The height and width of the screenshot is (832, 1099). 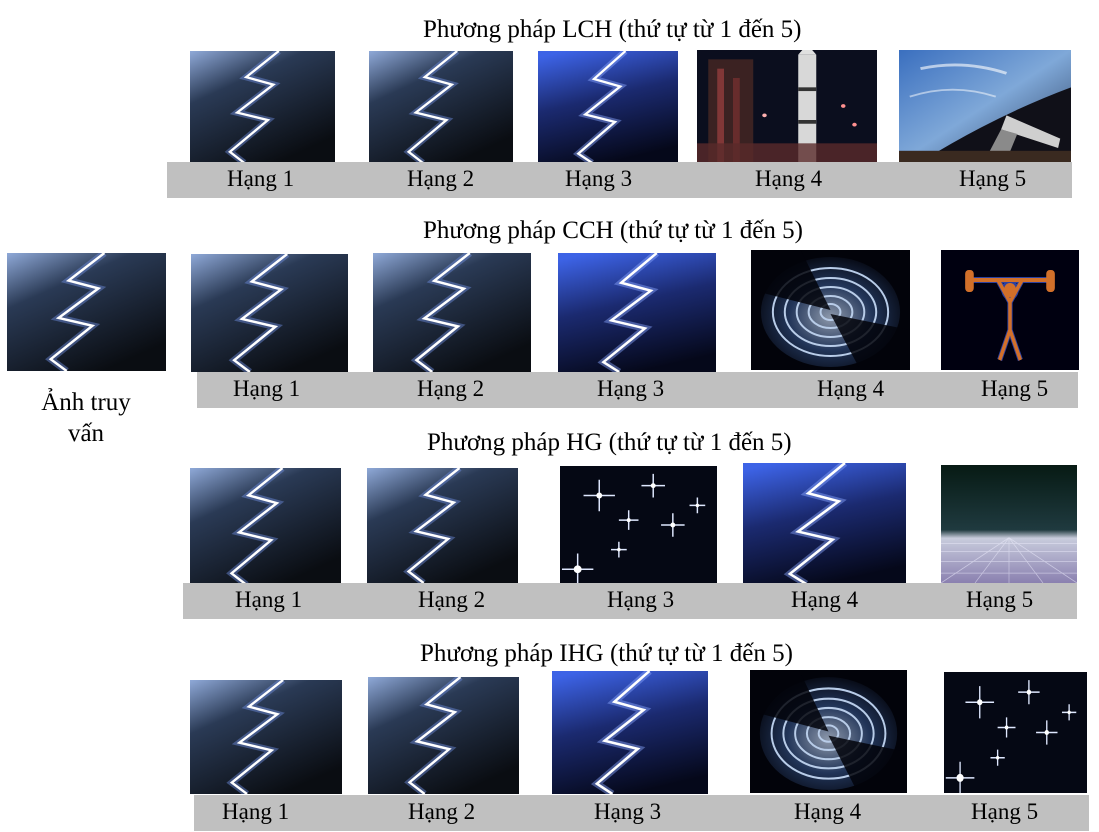 I want to click on lch-rank1-image, so click(x=262, y=107).